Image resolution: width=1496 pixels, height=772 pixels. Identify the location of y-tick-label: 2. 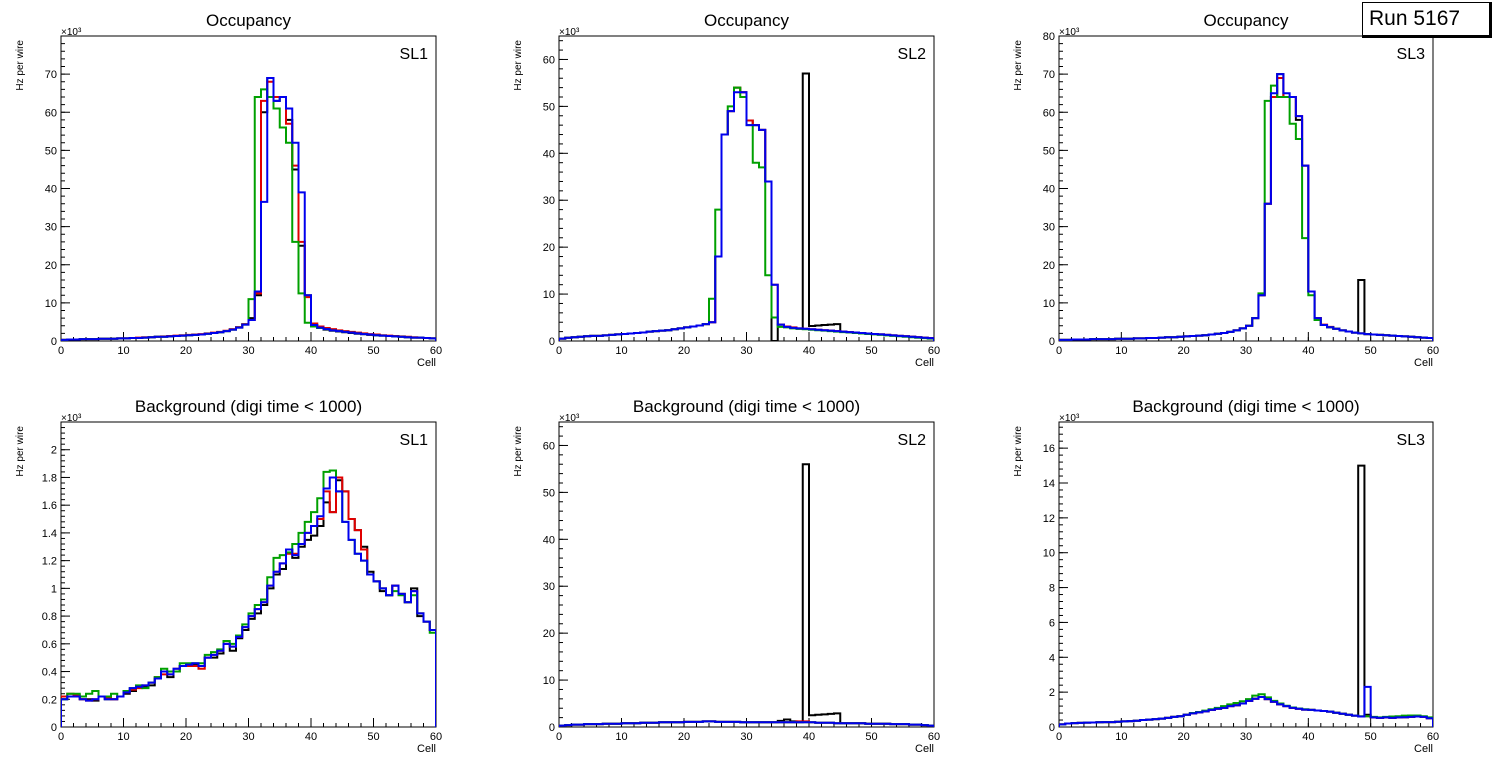
(54, 451).